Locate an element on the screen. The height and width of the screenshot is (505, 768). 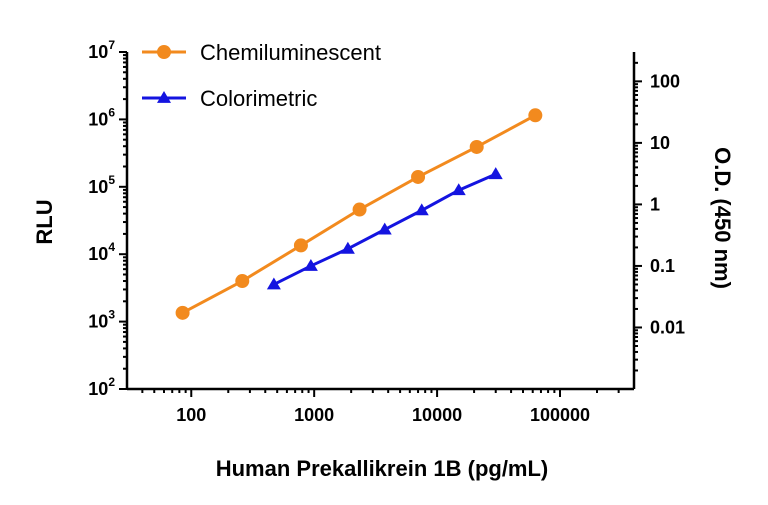
y-tick-label: 10³ is located at coordinates (101, 320).